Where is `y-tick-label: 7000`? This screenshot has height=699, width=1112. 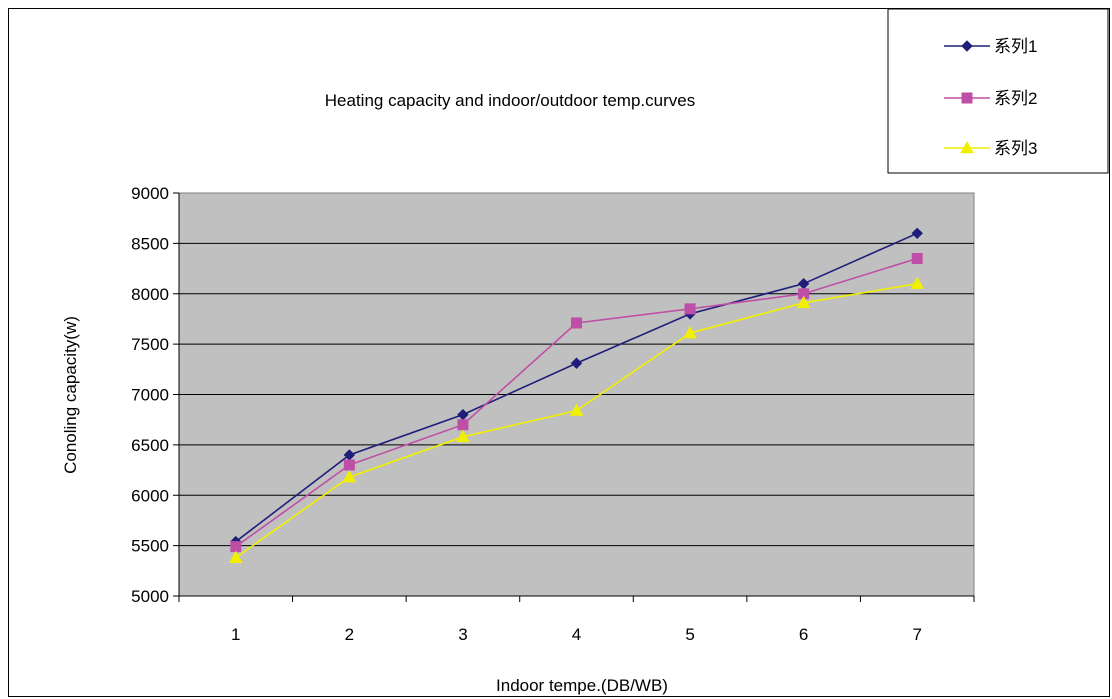
y-tick-label: 7000 is located at coordinates (150, 395).